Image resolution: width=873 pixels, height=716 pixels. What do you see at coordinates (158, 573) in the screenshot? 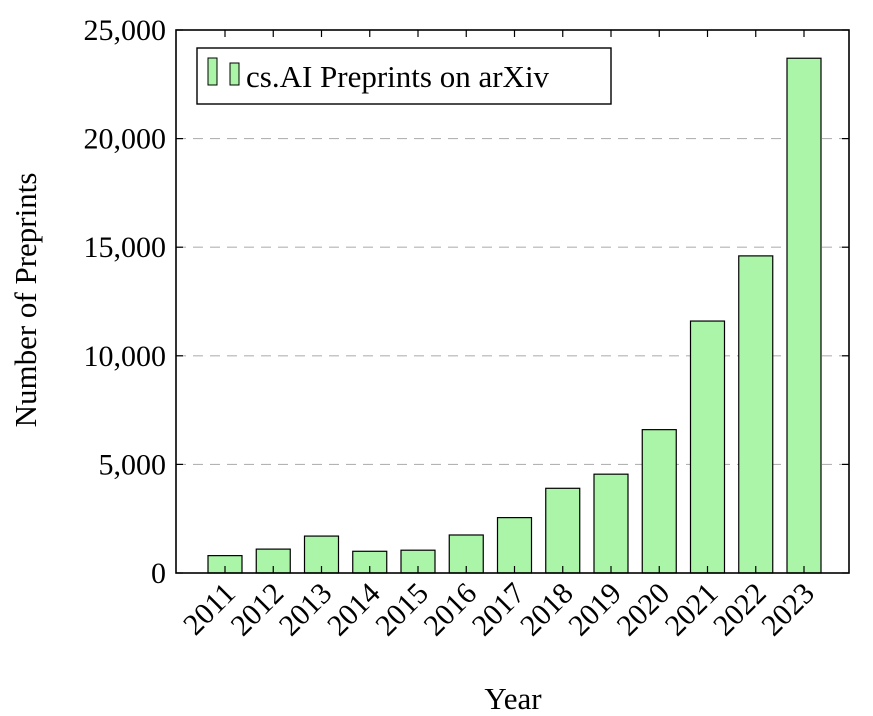
I see `y-tick-label: 0` at bounding box center [158, 573].